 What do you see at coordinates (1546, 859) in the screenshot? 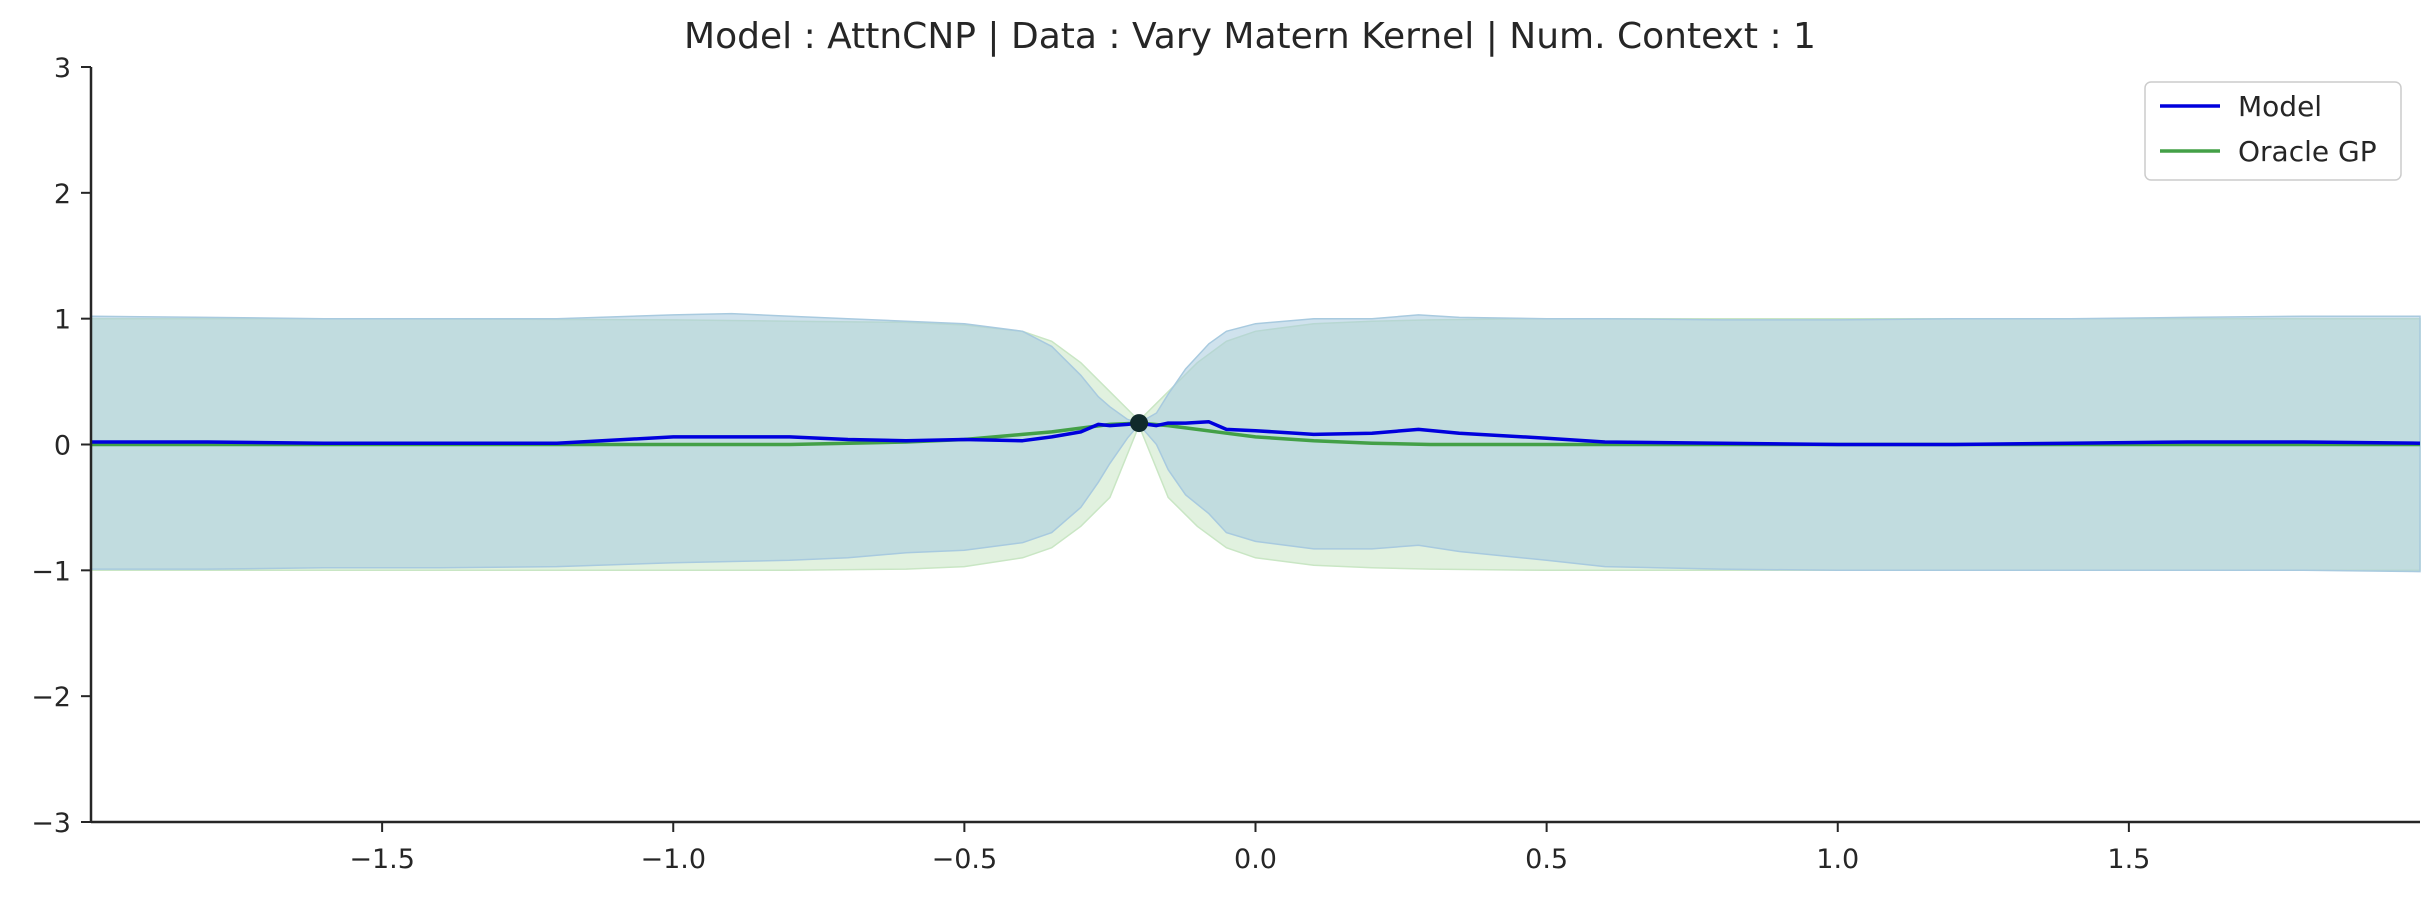
I see `x-tick-label: 0.5` at bounding box center [1546, 859].